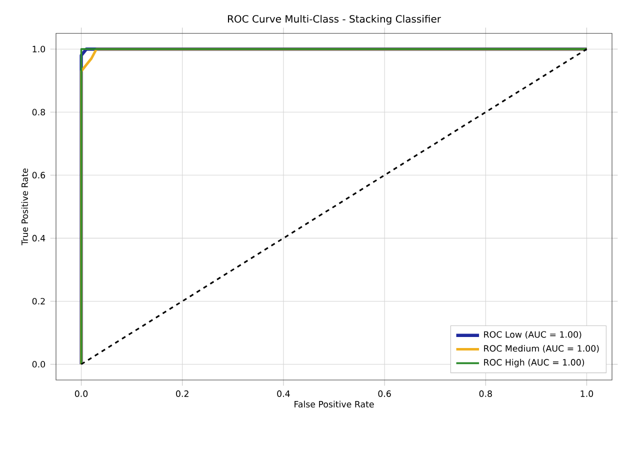 The height and width of the screenshot is (472, 620). Describe the element at coordinates (485, 393) in the screenshot. I see `x-tick-label: 0.8` at that location.